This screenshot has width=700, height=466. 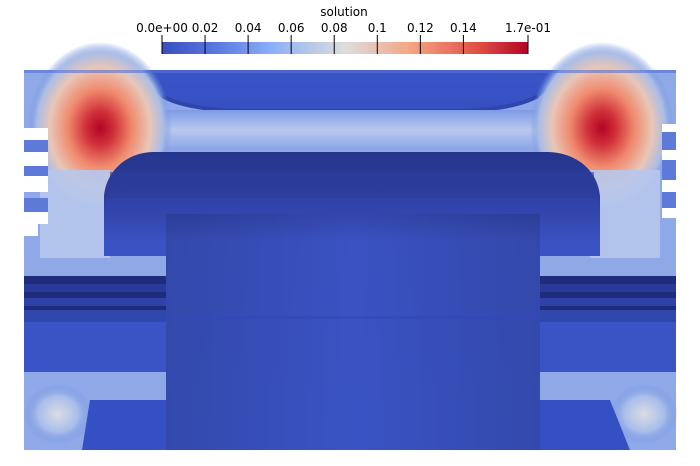 What do you see at coordinates (608, 329) in the screenshot?
I see `ledge-right` at bounding box center [608, 329].